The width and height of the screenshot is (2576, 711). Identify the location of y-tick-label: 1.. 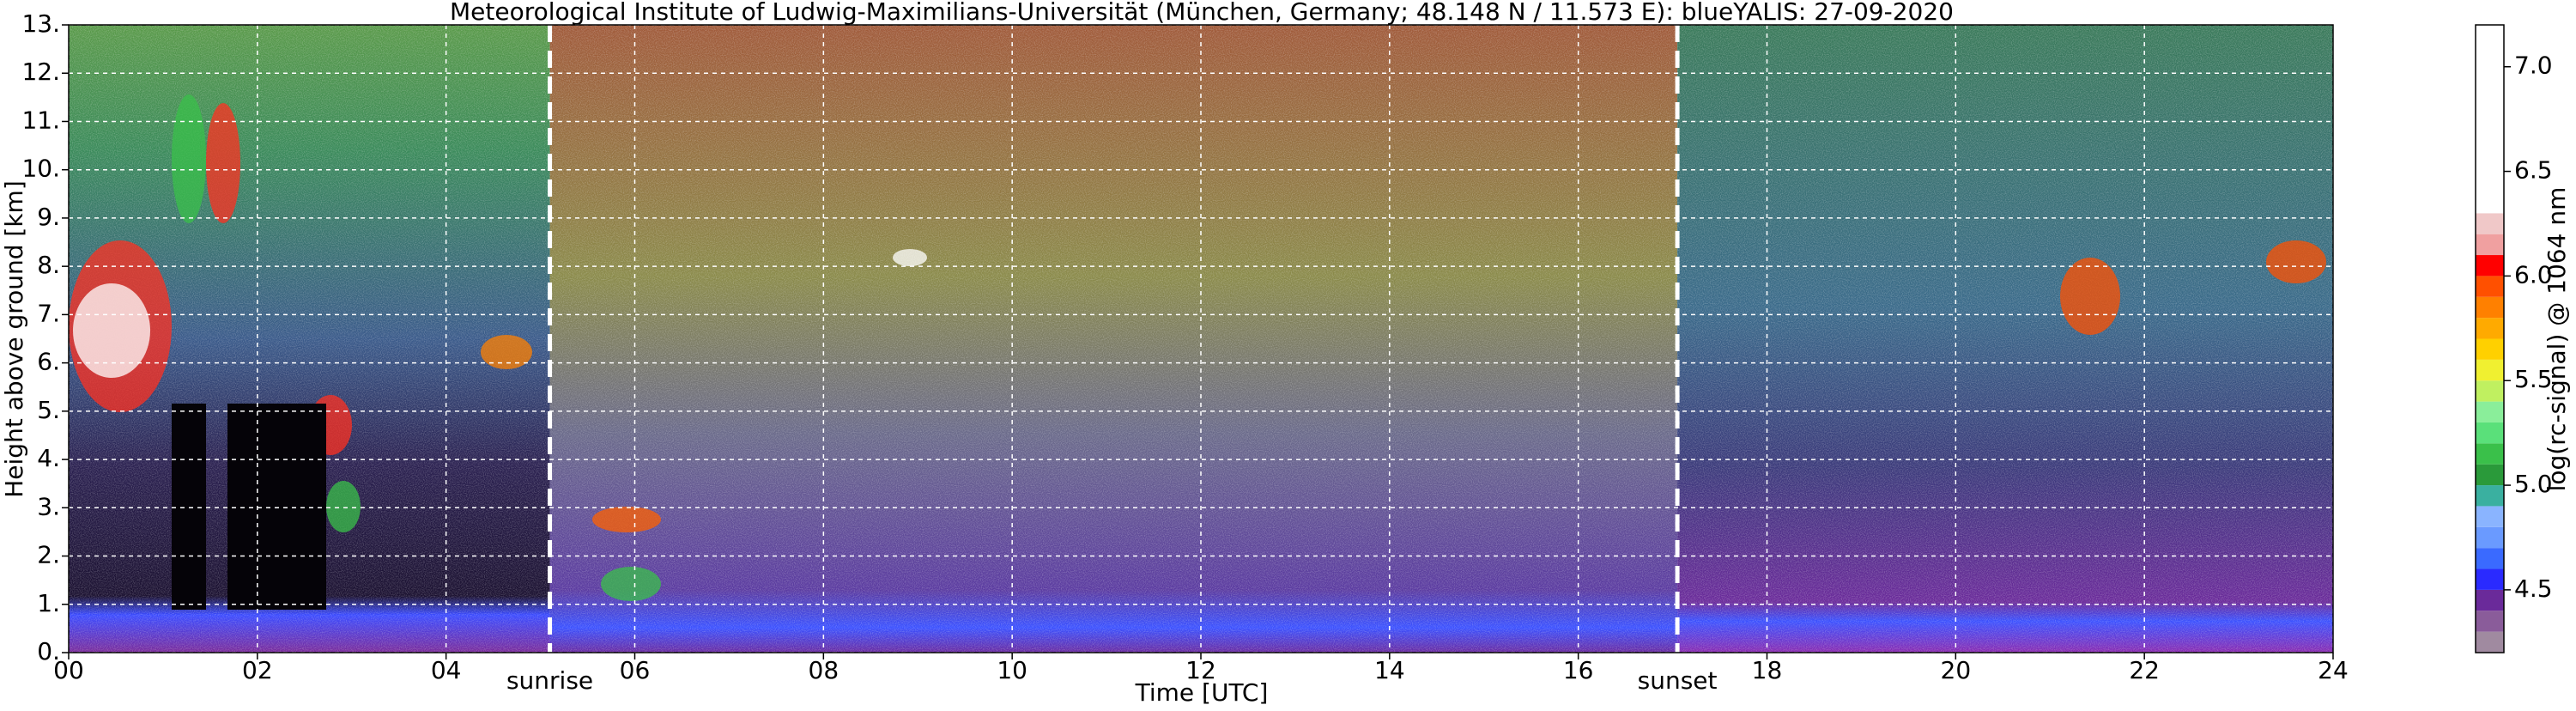
(48, 603).